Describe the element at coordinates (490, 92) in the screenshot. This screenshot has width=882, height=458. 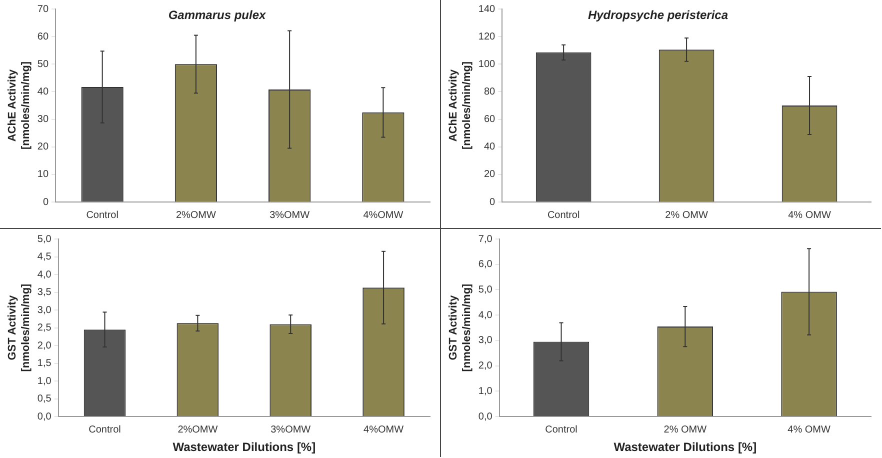
I see `y-tick-label: 80` at that location.